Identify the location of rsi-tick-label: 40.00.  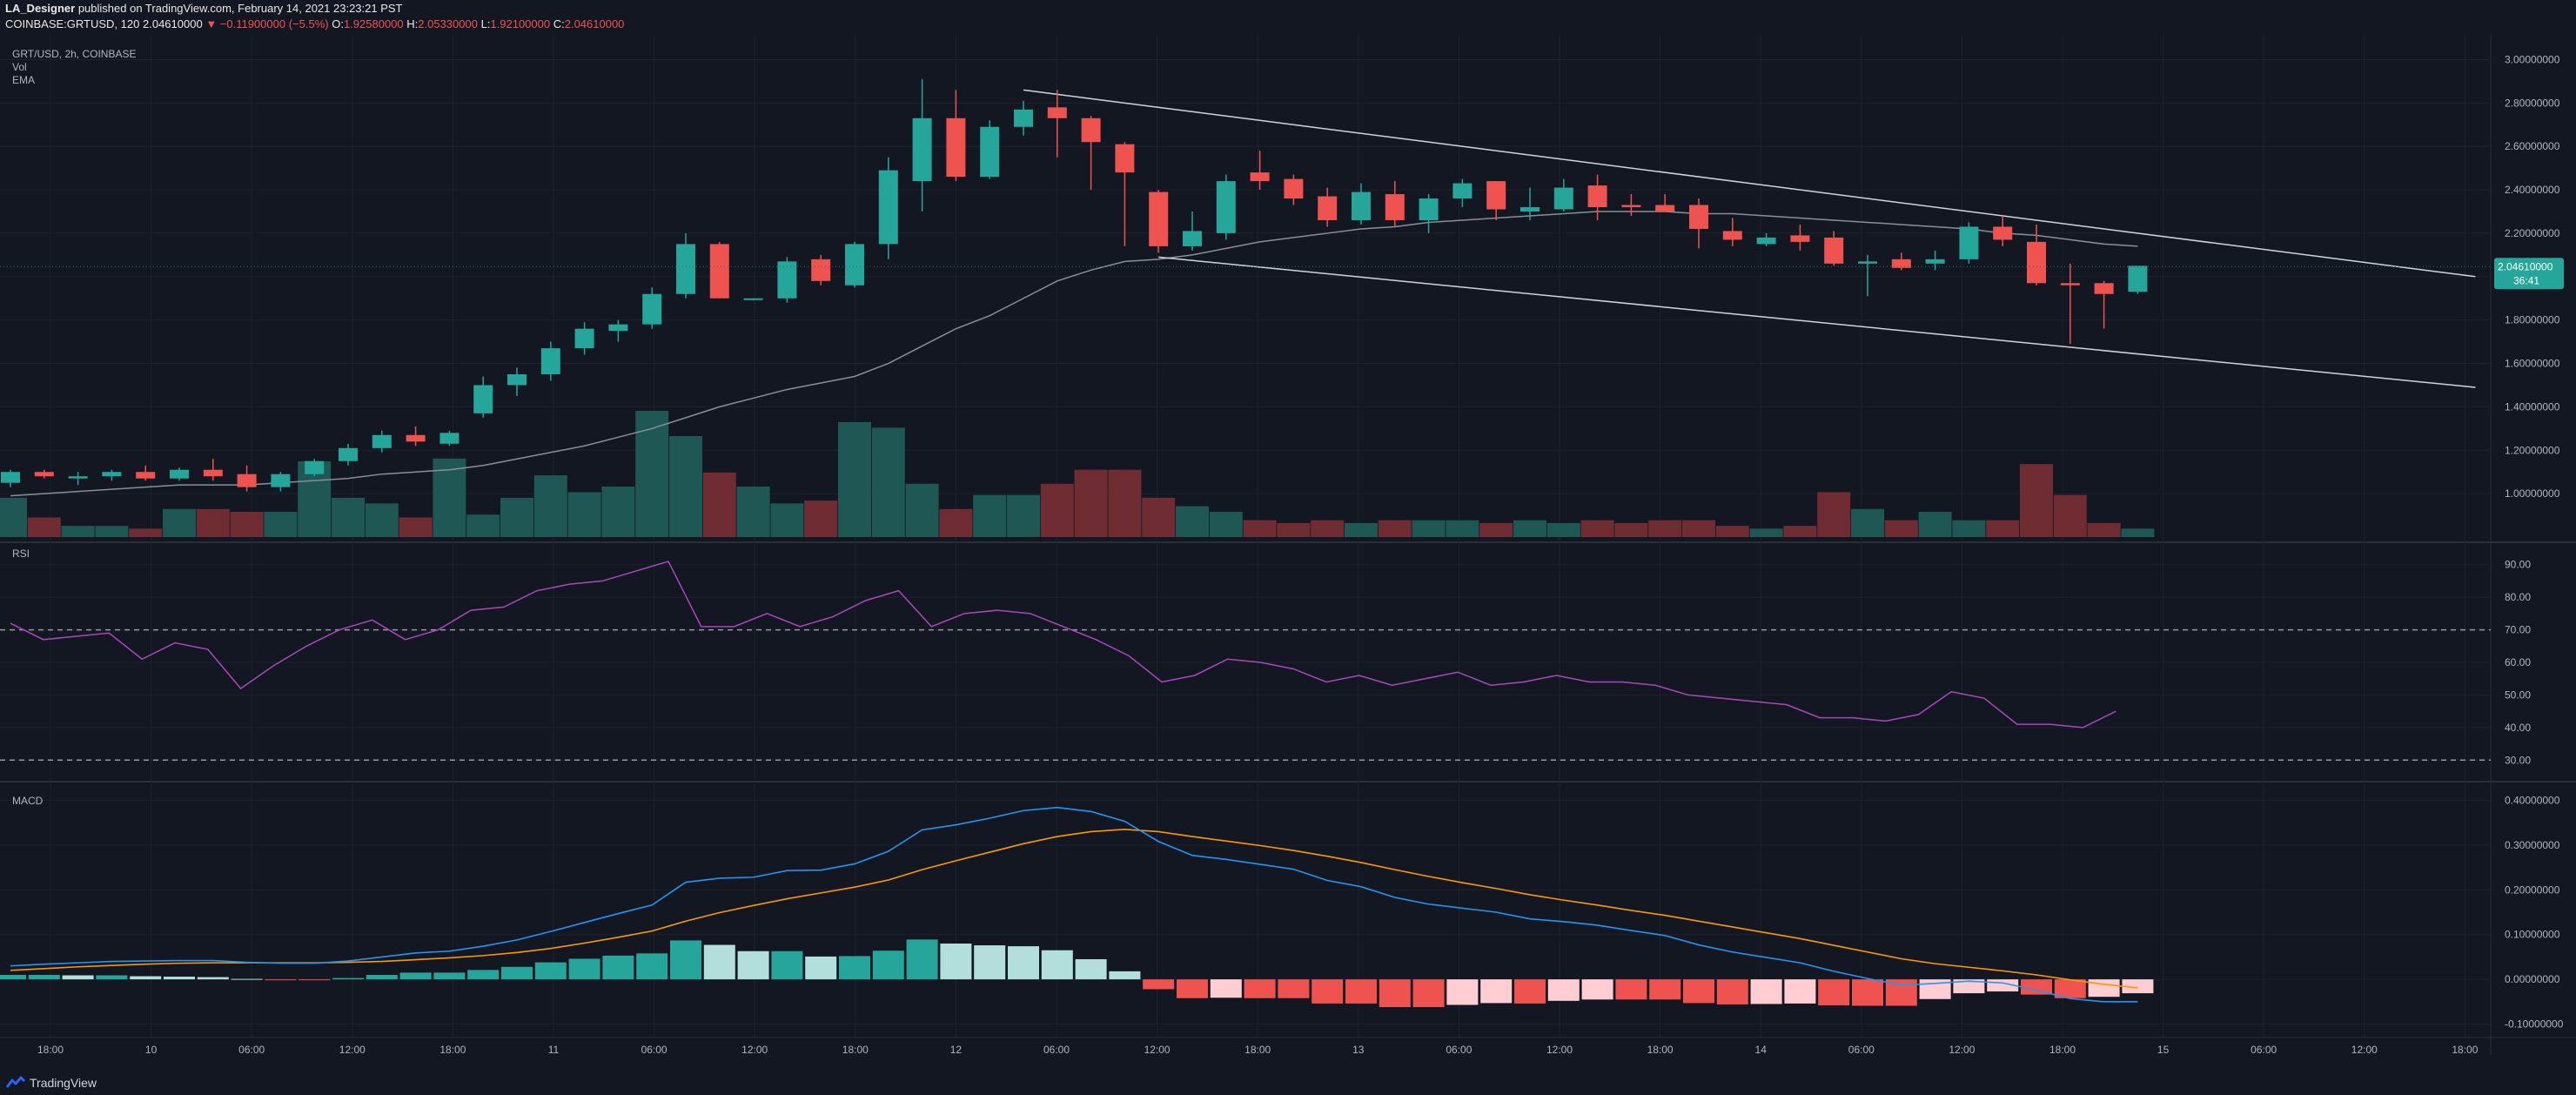
(2518, 728).